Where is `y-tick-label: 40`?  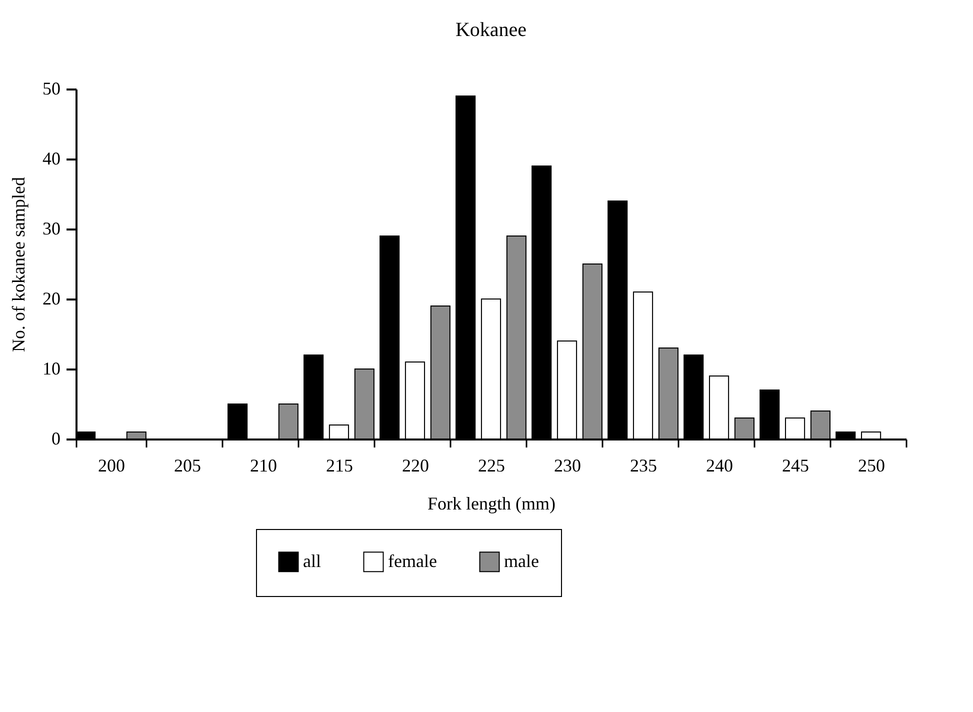
y-tick-label: 40 is located at coordinates (51, 158).